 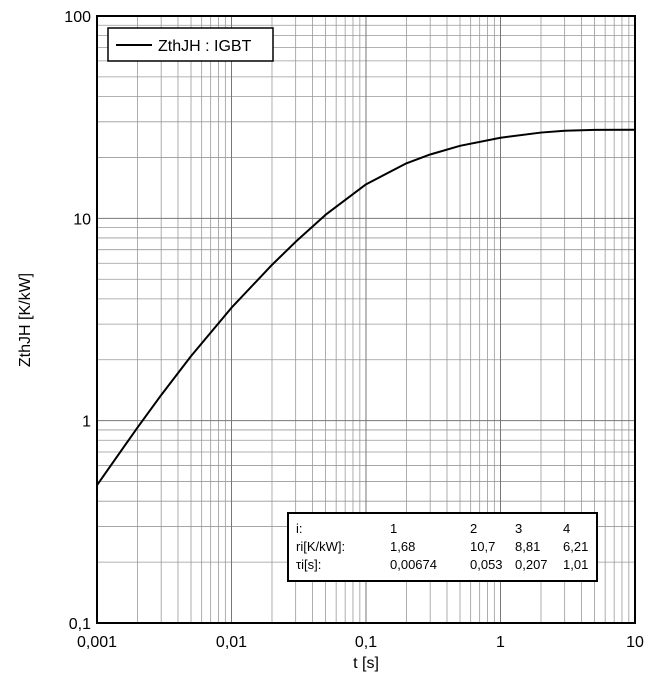 I want to click on table-cell: 0,053, so click(x=486, y=564).